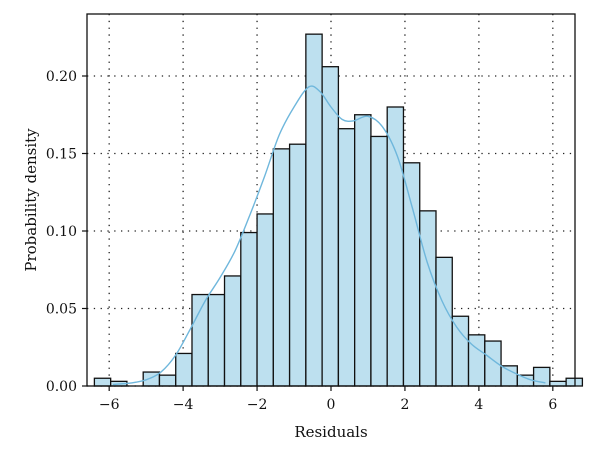 This screenshot has height=456, width=600. I want to click on y-tick-label-4: 0.20, so click(61, 77).